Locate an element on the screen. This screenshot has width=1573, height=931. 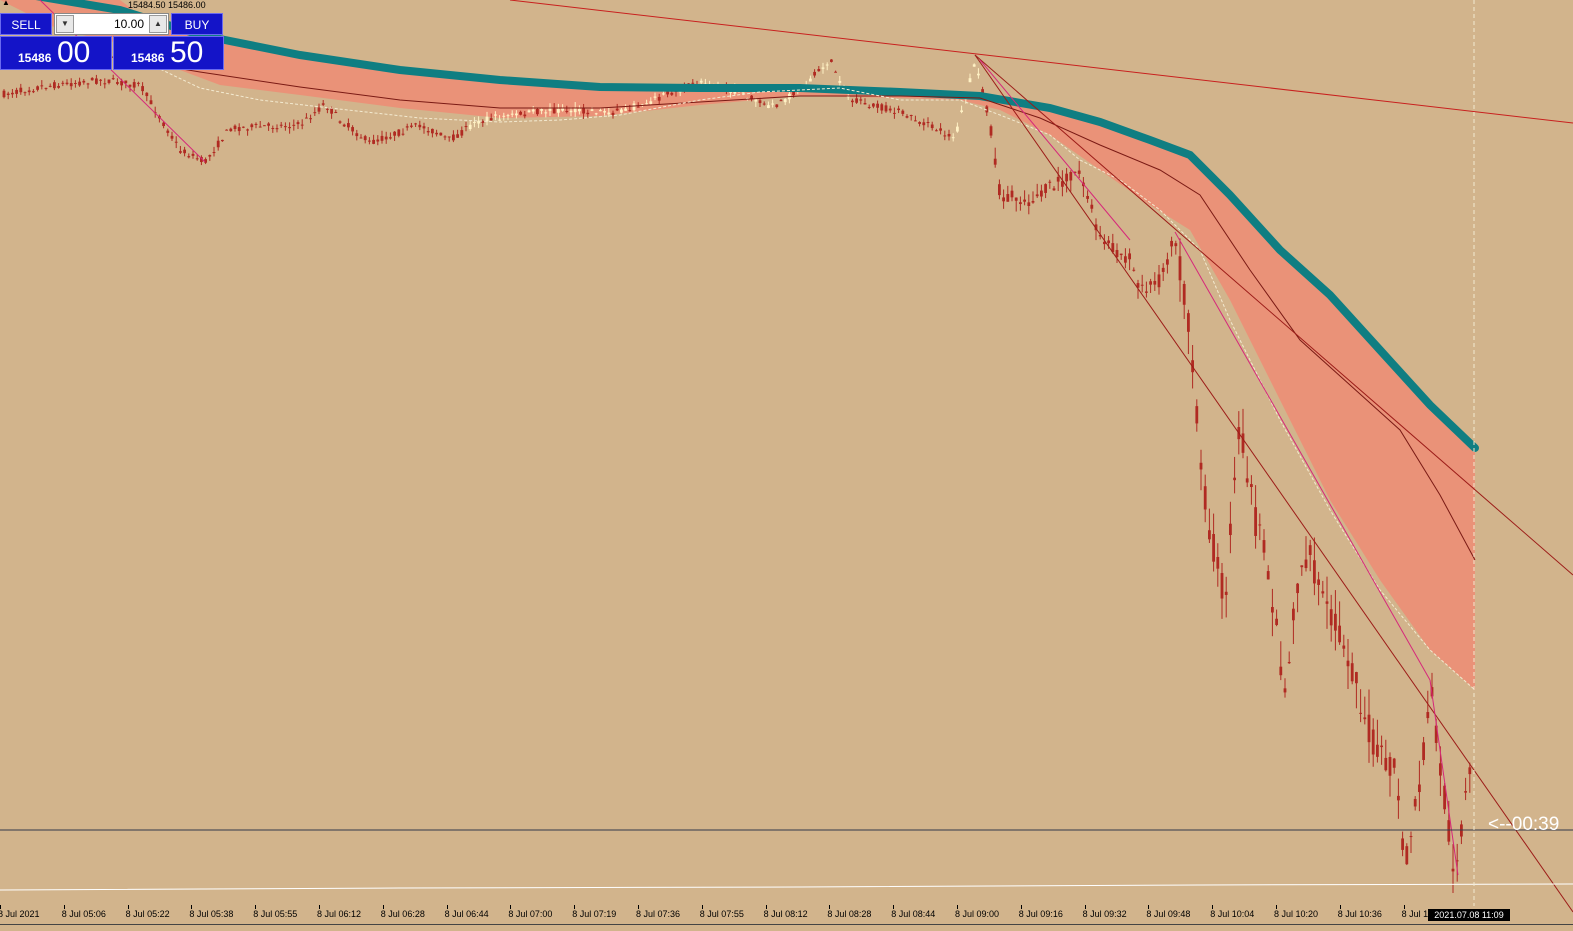
lot-increase-arrow-icon: ▲ is located at coordinates (158, 24).